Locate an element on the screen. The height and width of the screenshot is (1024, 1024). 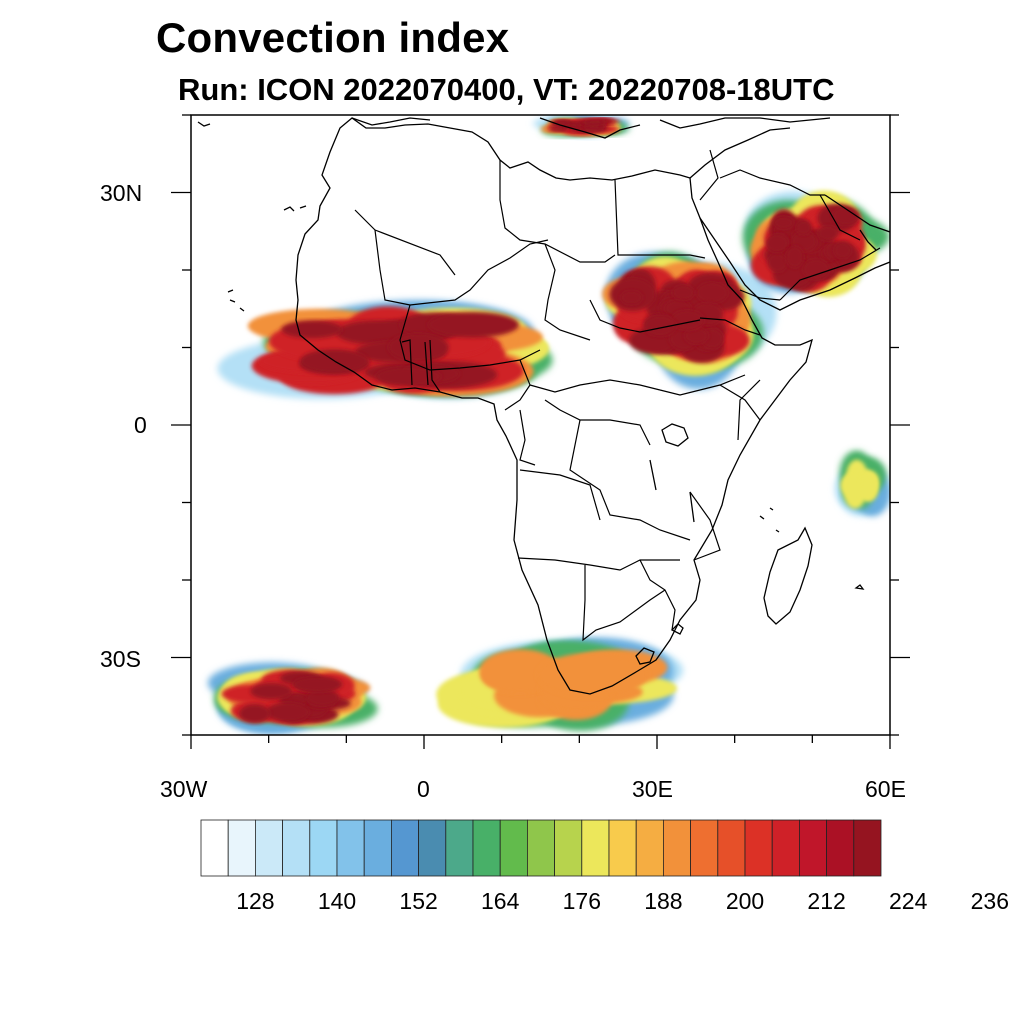
colorbar-tick-label: 152 is located at coordinates (418, 901).